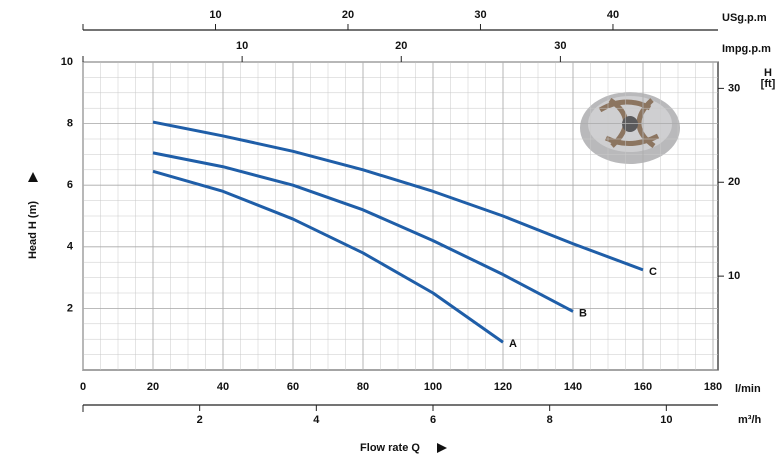 The height and width of the screenshot is (454, 778). I want to click on impeller-photo, so click(640, 124).